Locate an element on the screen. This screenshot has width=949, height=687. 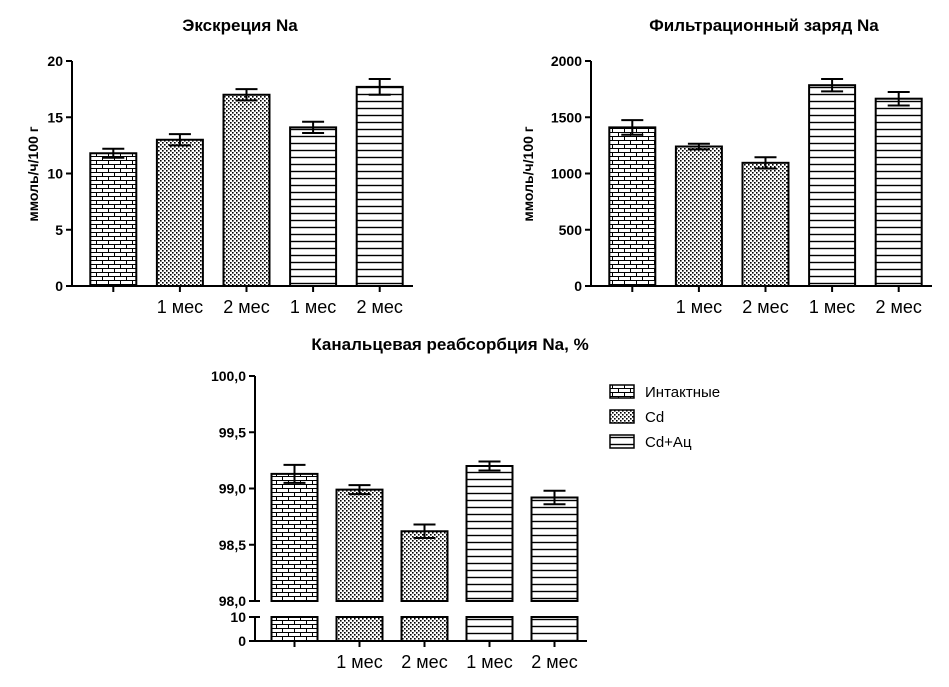
y-tick-label: 1000 is located at coordinates (566, 174).